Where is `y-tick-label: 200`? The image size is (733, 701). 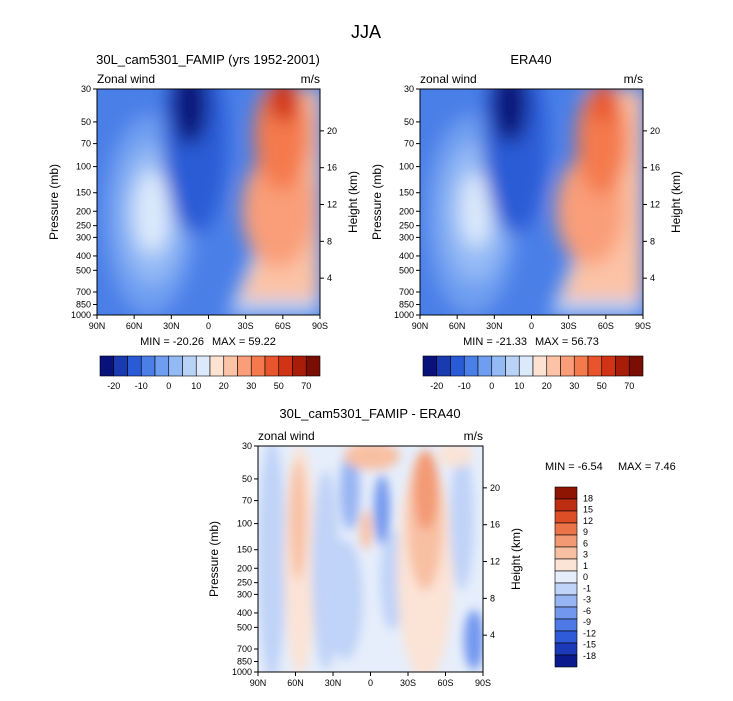
y-tick-label: 200 is located at coordinates (406, 211).